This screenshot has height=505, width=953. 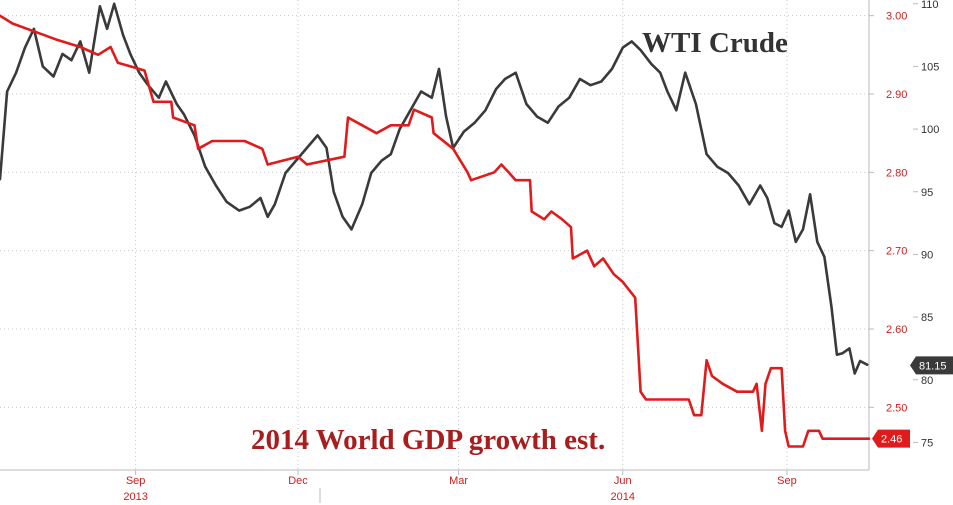 What do you see at coordinates (927, 318) in the screenshot?
I see `y-right-tick-label: 85` at bounding box center [927, 318].